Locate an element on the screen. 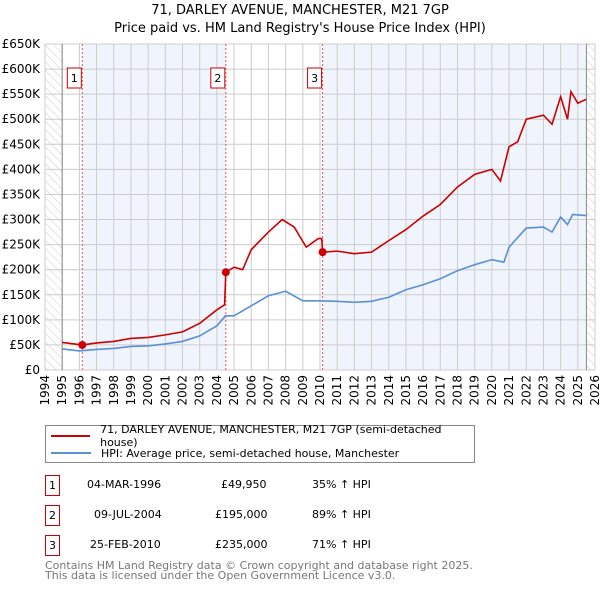 This screenshot has width=600, height=590. x-tick-label: 2019 is located at coordinates (475, 390).